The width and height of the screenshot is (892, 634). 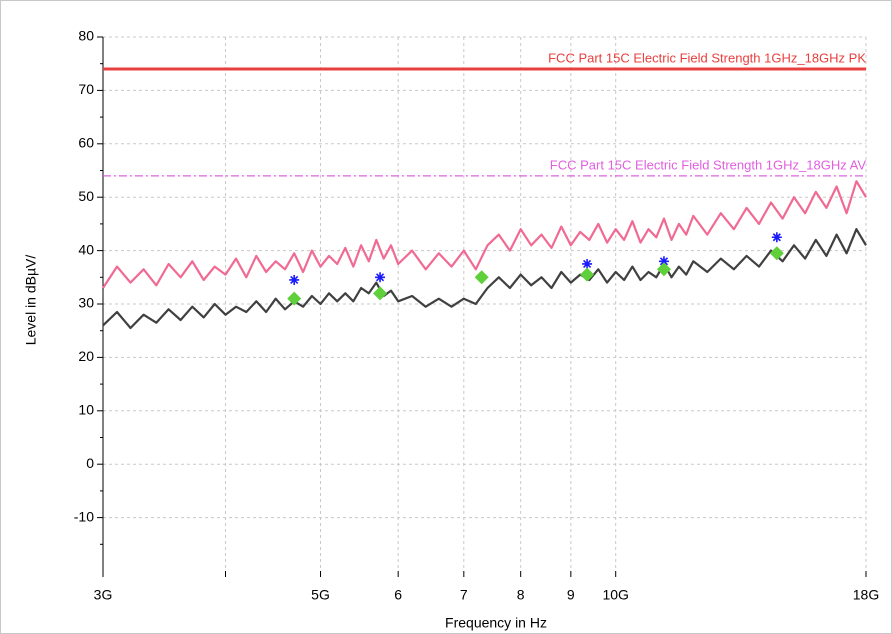 I want to click on x-tick-label: 18G, so click(x=866, y=595).